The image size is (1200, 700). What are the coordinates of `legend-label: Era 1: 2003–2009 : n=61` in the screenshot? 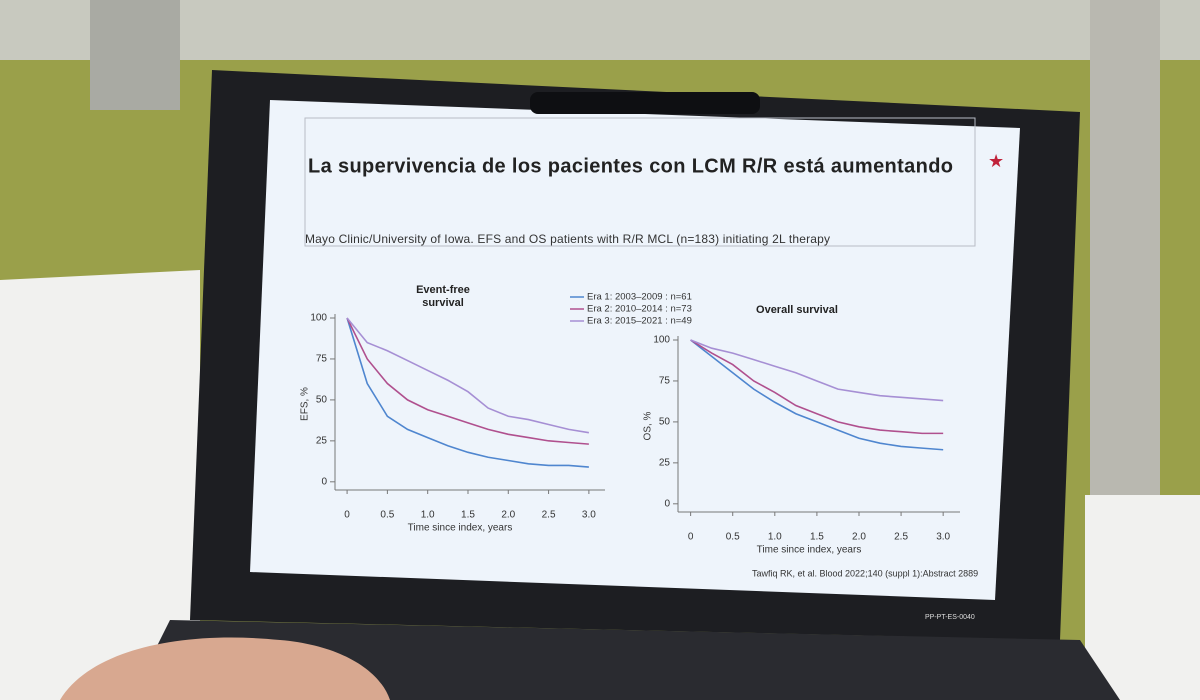 It's located at (639, 297).